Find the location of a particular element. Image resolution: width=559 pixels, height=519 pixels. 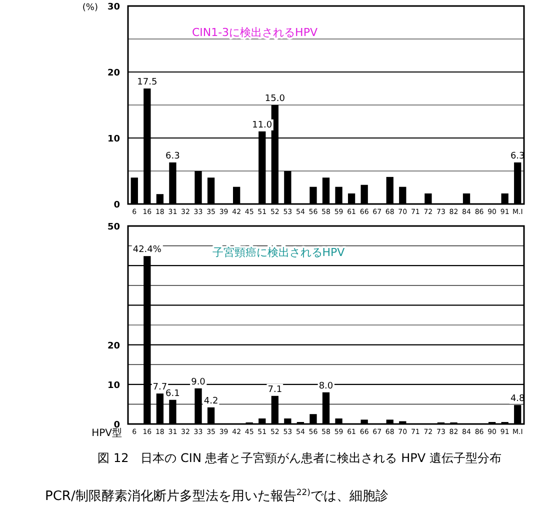

data-label: 42.4% is located at coordinates (147, 250).